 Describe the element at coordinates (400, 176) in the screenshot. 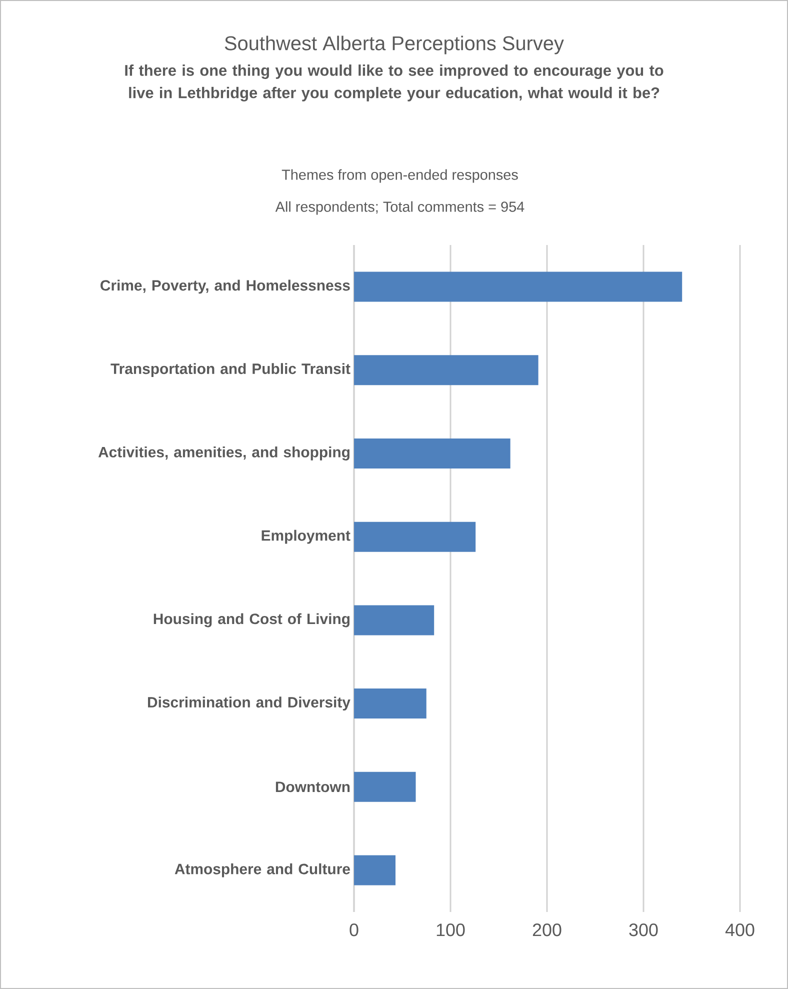

I see `text: Themes from open-ended responses` at that location.